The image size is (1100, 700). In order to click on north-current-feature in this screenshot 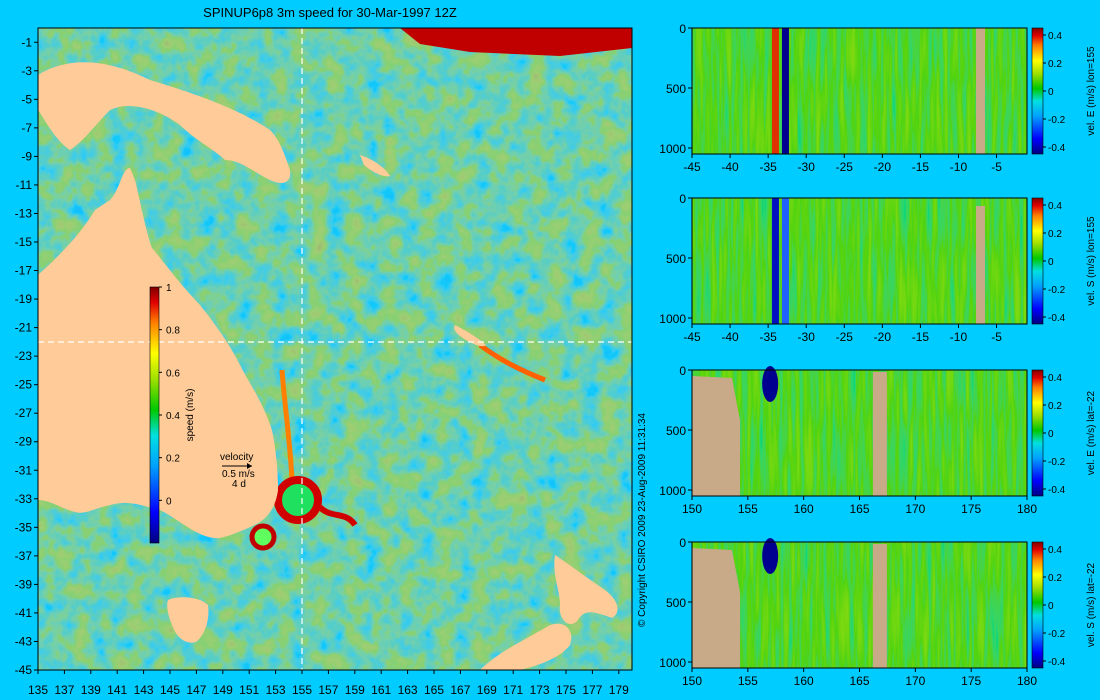, I will do `click(516, 42)`.